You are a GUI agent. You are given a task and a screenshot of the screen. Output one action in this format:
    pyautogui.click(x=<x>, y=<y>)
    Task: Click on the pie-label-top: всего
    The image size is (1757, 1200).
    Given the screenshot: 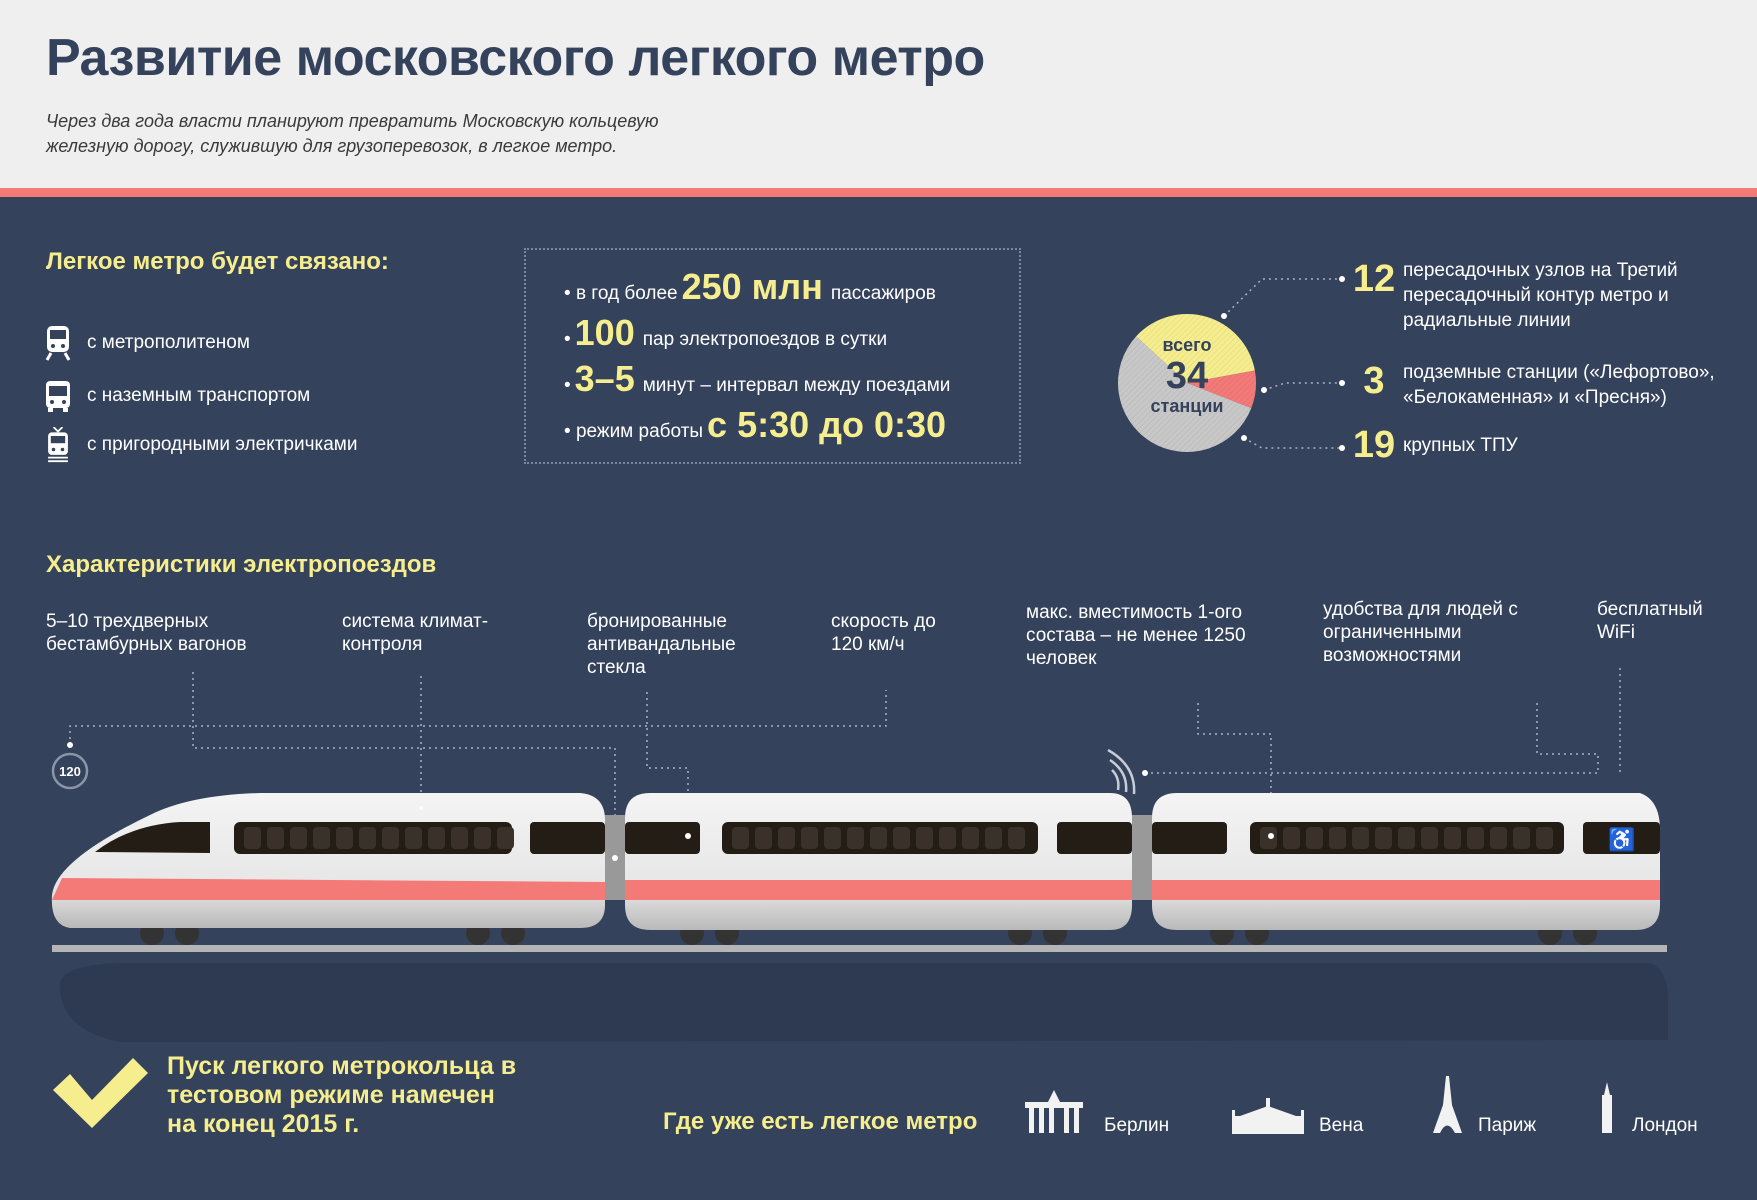 What is the action you would take?
    pyautogui.click(x=1187, y=345)
    